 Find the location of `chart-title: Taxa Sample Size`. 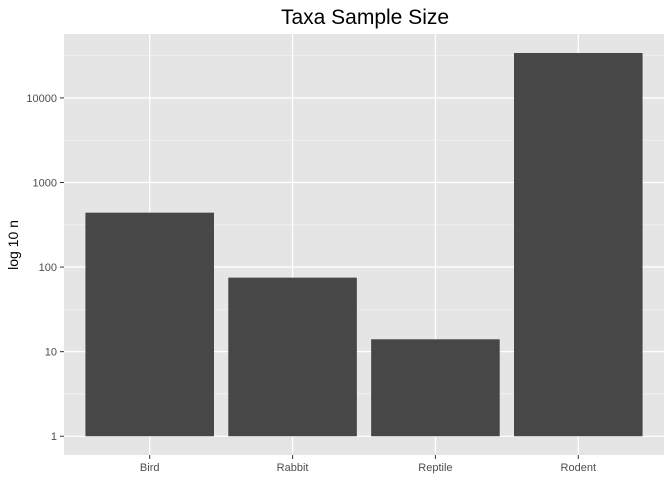

chart-title: Taxa Sample Size is located at coordinates (365, 17).